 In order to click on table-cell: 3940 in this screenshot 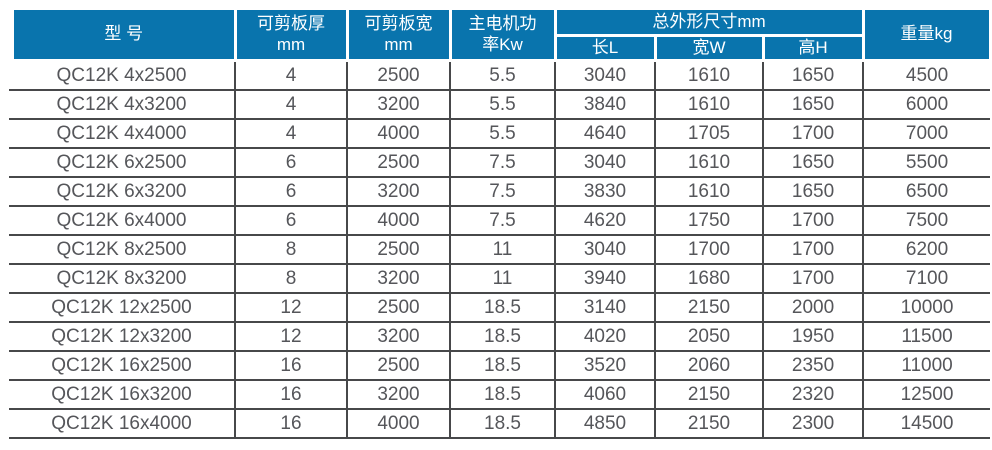, I will do `click(605, 278)`.